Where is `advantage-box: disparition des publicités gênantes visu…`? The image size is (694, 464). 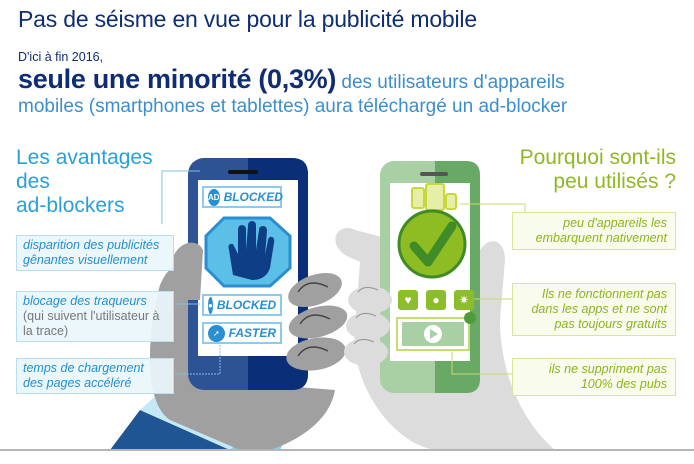 advantage-box: disparition des publicités gênantes visu… is located at coordinates (95, 253).